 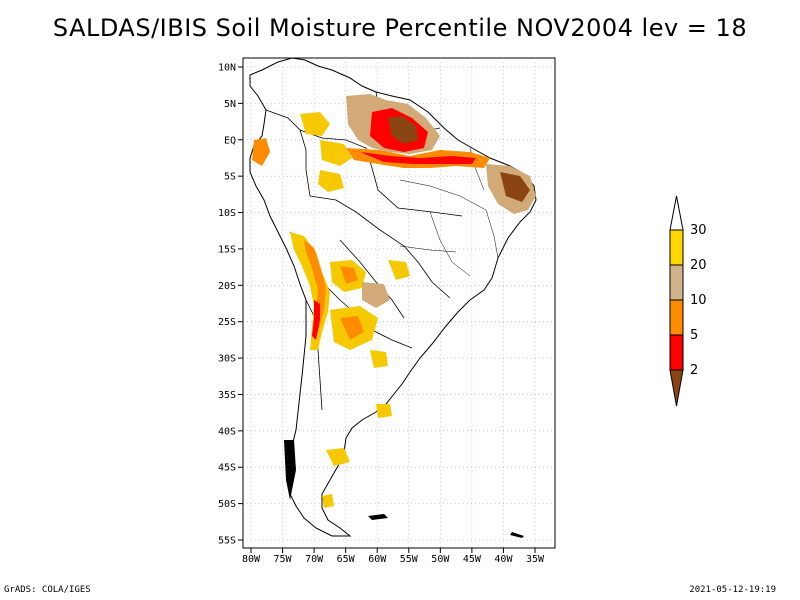 What do you see at coordinates (230, 104) in the screenshot?
I see `lat-label: 5N` at bounding box center [230, 104].